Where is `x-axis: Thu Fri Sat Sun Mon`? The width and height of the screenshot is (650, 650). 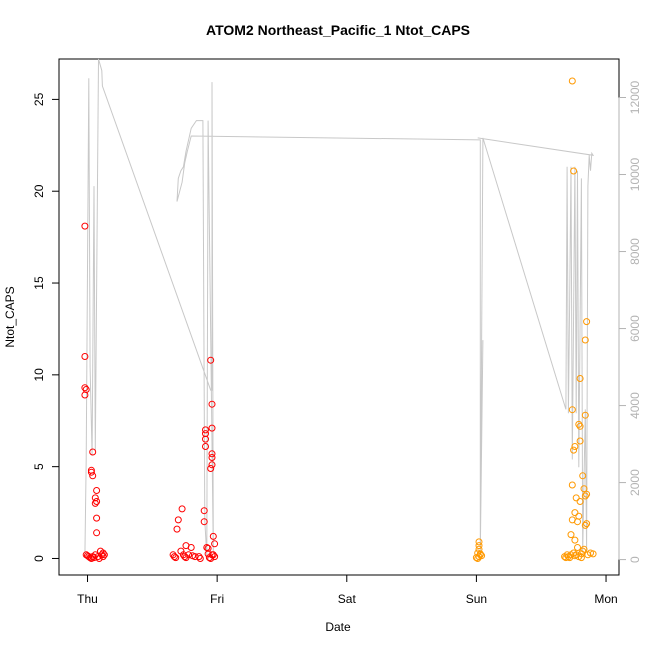
x-axis: Thu Fri Sat Sun Mon is located at coordinates (347, 590).